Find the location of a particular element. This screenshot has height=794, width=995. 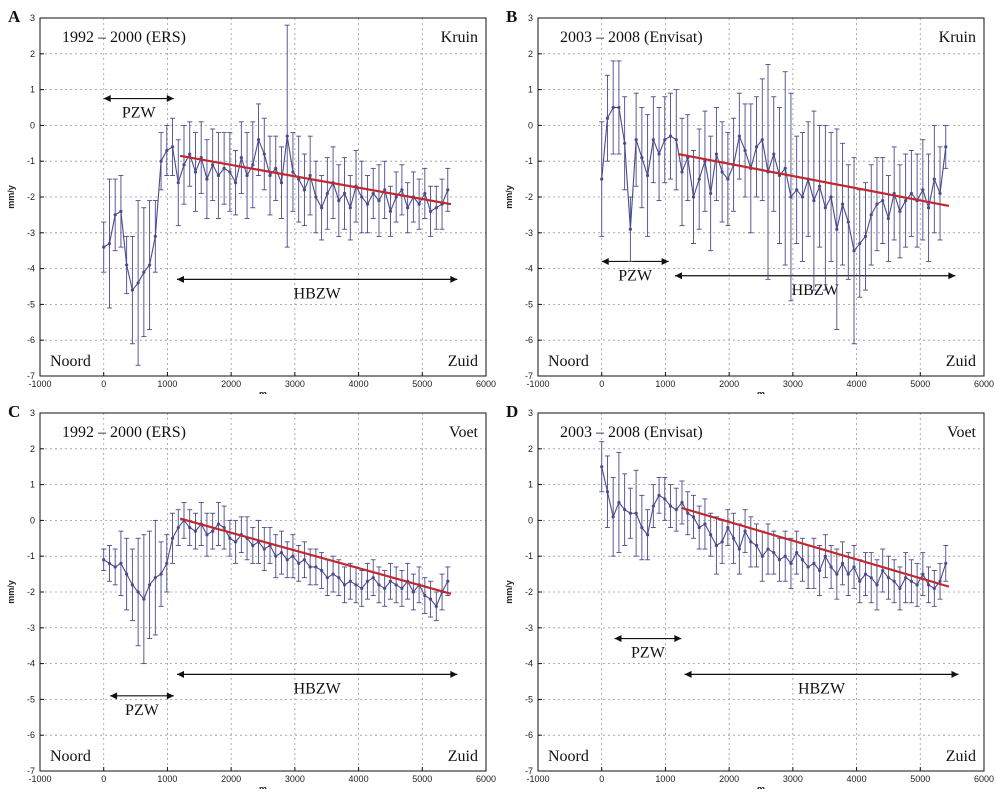

y-tick-label: 2 is located at coordinates (530, 54).